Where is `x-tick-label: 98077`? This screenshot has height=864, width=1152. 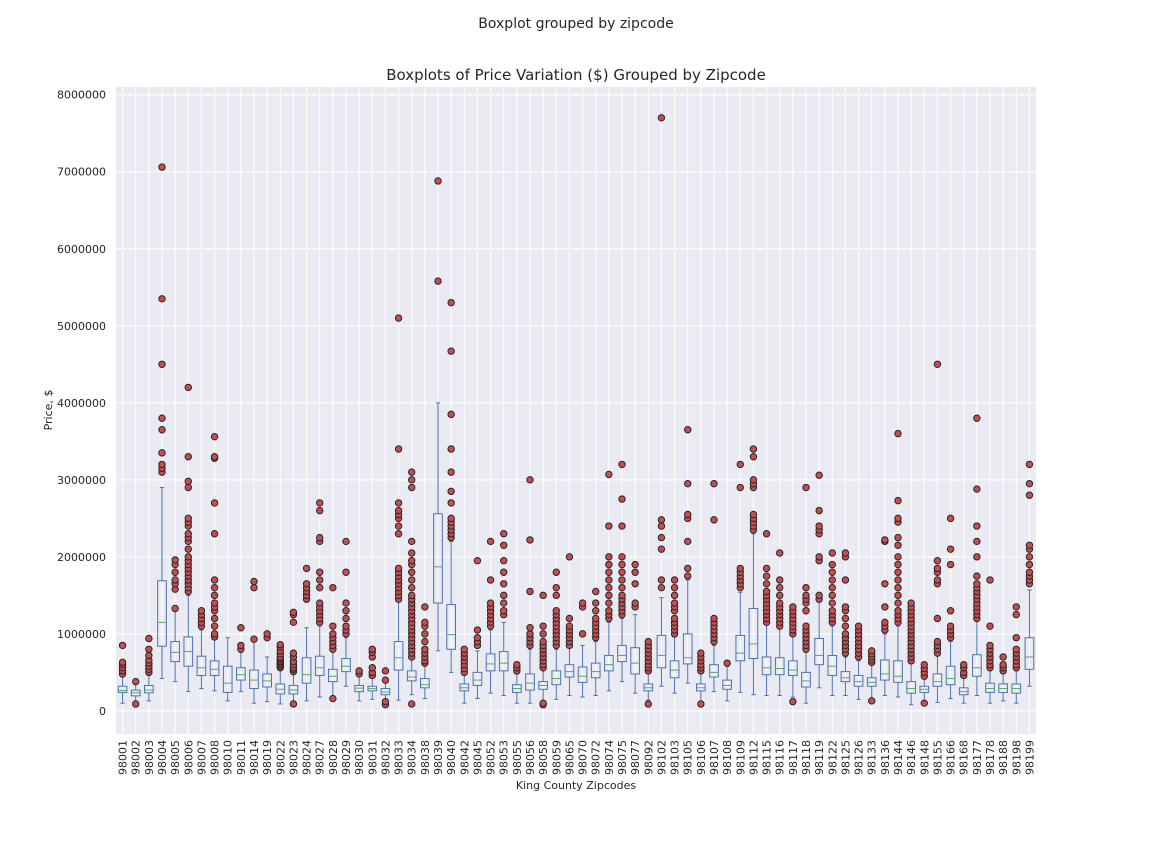
x-tick-label: 98077 is located at coordinates (635, 757).